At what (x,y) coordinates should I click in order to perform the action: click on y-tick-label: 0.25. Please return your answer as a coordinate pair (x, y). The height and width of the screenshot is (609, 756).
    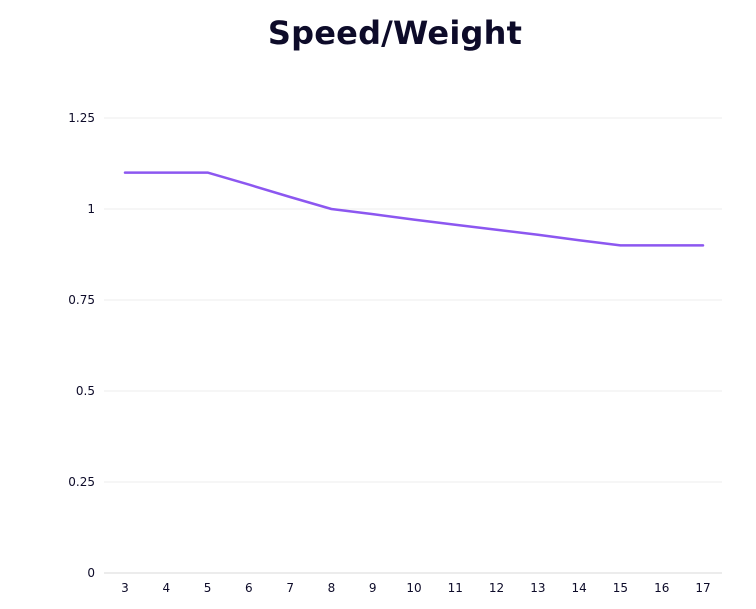
    Looking at the image, I should click on (81, 482).